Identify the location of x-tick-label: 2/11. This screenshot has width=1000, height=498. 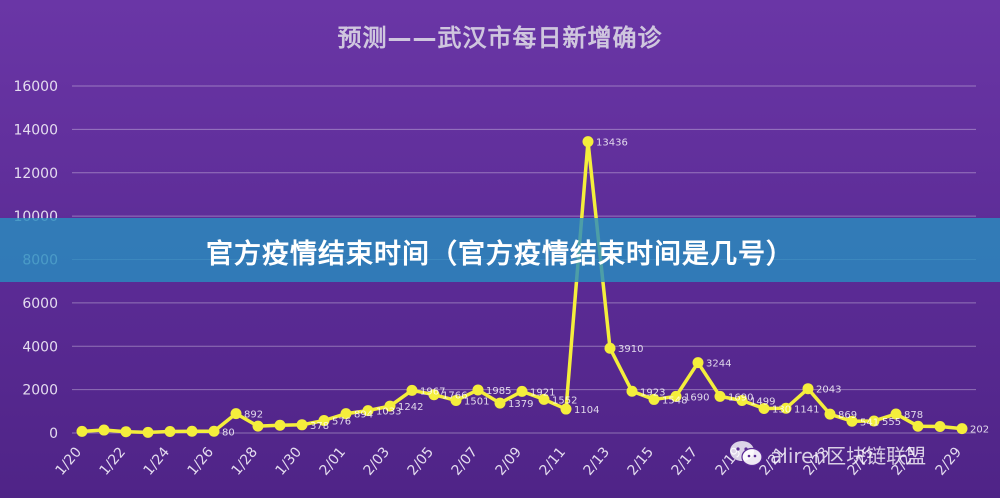
(553, 461).